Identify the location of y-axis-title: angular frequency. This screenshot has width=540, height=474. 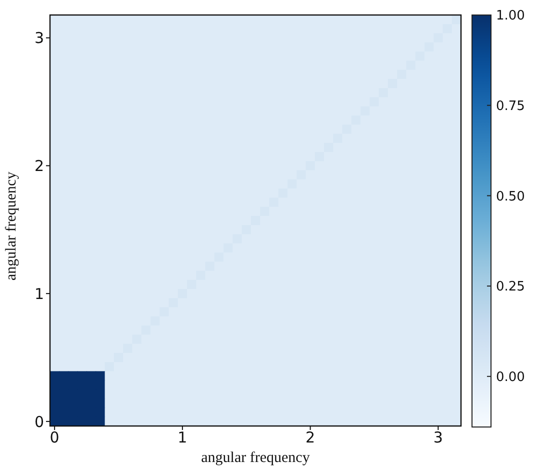
(11, 225).